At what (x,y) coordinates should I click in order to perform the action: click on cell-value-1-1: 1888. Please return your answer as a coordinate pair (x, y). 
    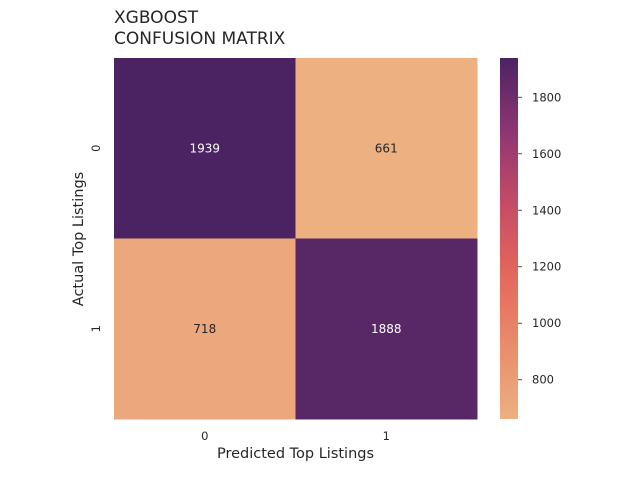
    Looking at the image, I should click on (386, 329).